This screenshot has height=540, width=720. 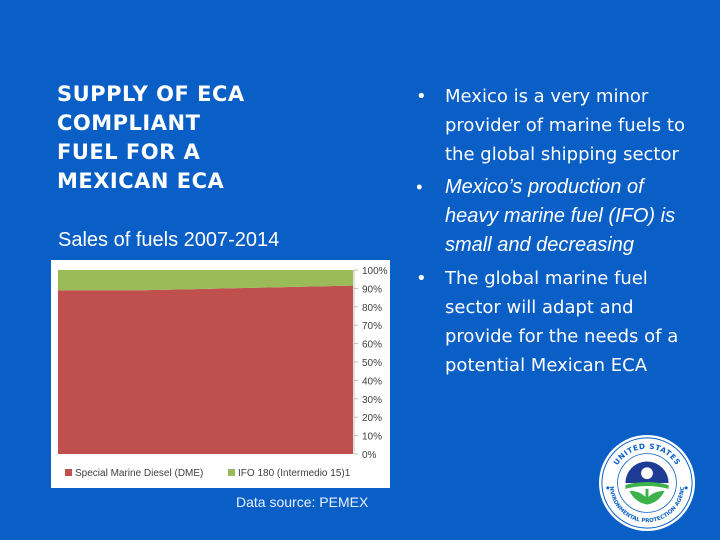 I want to click on y-tick-label: 80%, so click(x=372, y=308).